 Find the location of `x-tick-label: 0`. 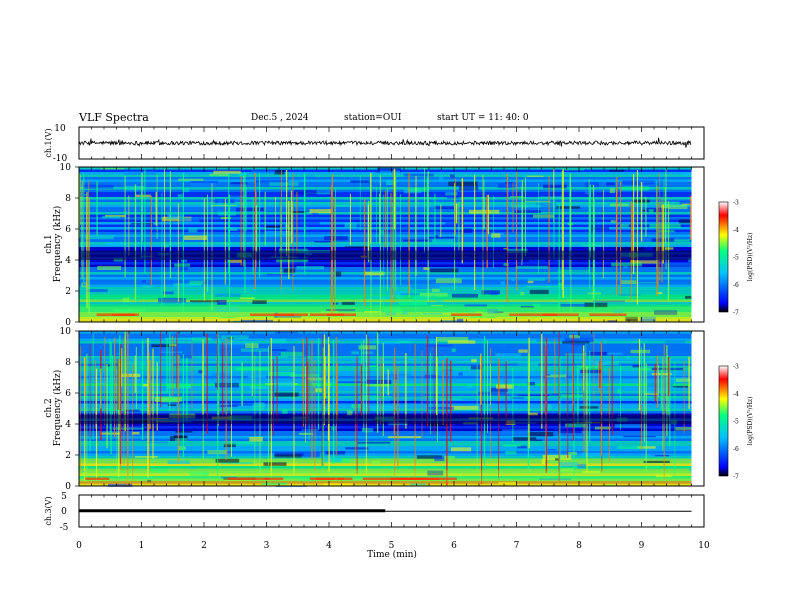

x-tick-label: 0 is located at coordinates (79, 546).